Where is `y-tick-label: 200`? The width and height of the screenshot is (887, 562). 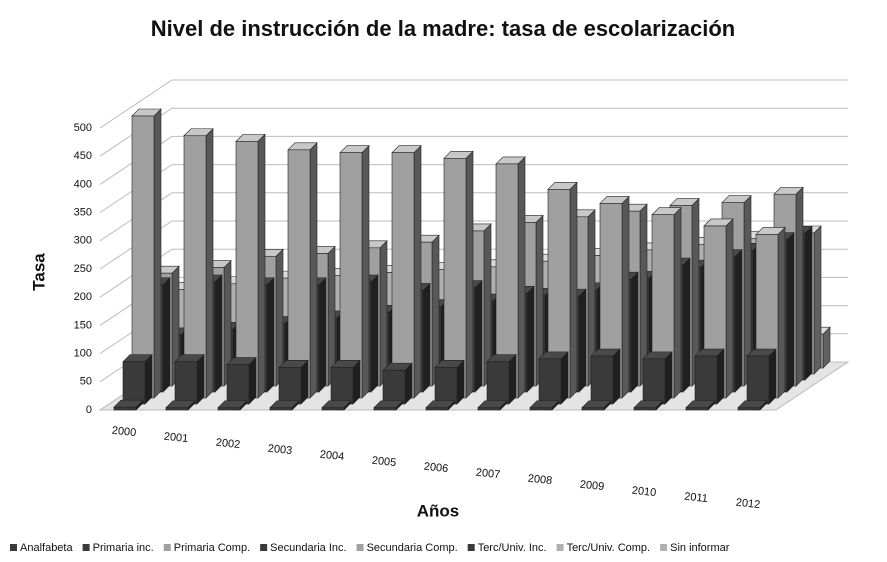
y-tick-label: 200 is located at coordinates (83, 297).